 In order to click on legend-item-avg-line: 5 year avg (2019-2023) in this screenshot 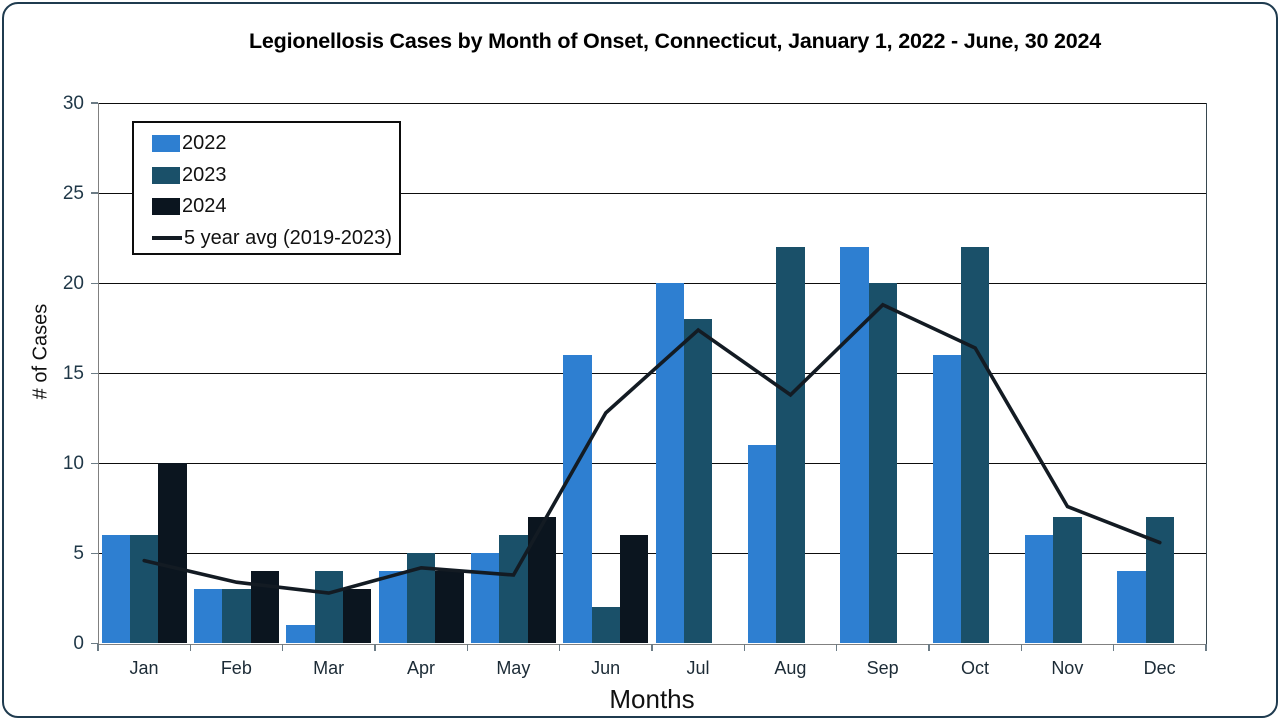, I will do `click(275, 239)`.